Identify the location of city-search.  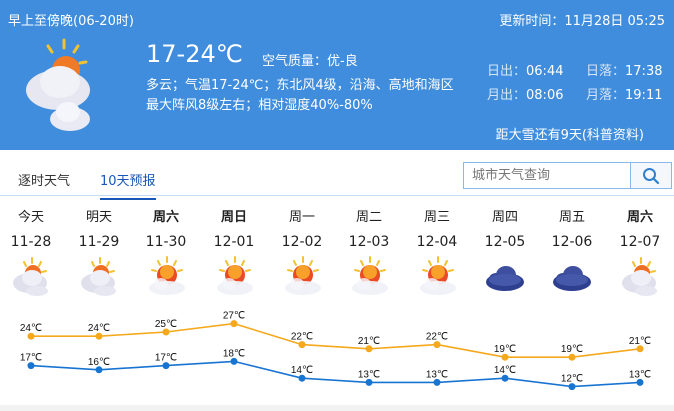
(567, 175).